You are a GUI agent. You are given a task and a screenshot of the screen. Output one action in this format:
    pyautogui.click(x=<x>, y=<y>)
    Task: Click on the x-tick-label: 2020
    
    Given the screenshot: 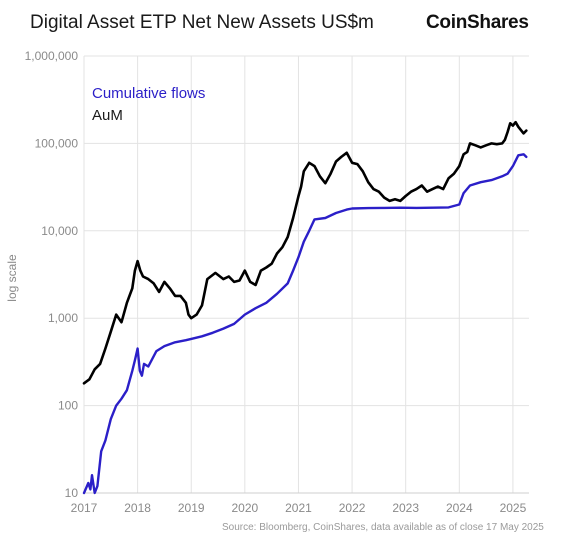 What is the action you would take?
    pyautogui.click(x=244, y=508)
    